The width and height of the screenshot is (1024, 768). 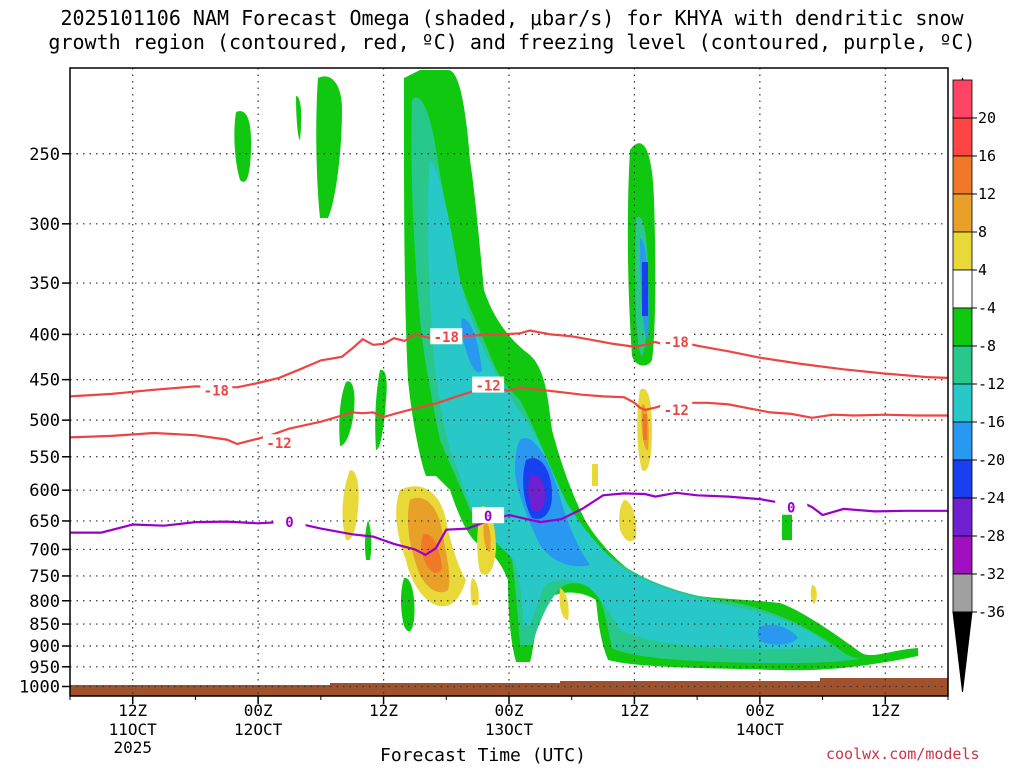 I want to click on colorbar-label: -12, so click(x=991, y=384).